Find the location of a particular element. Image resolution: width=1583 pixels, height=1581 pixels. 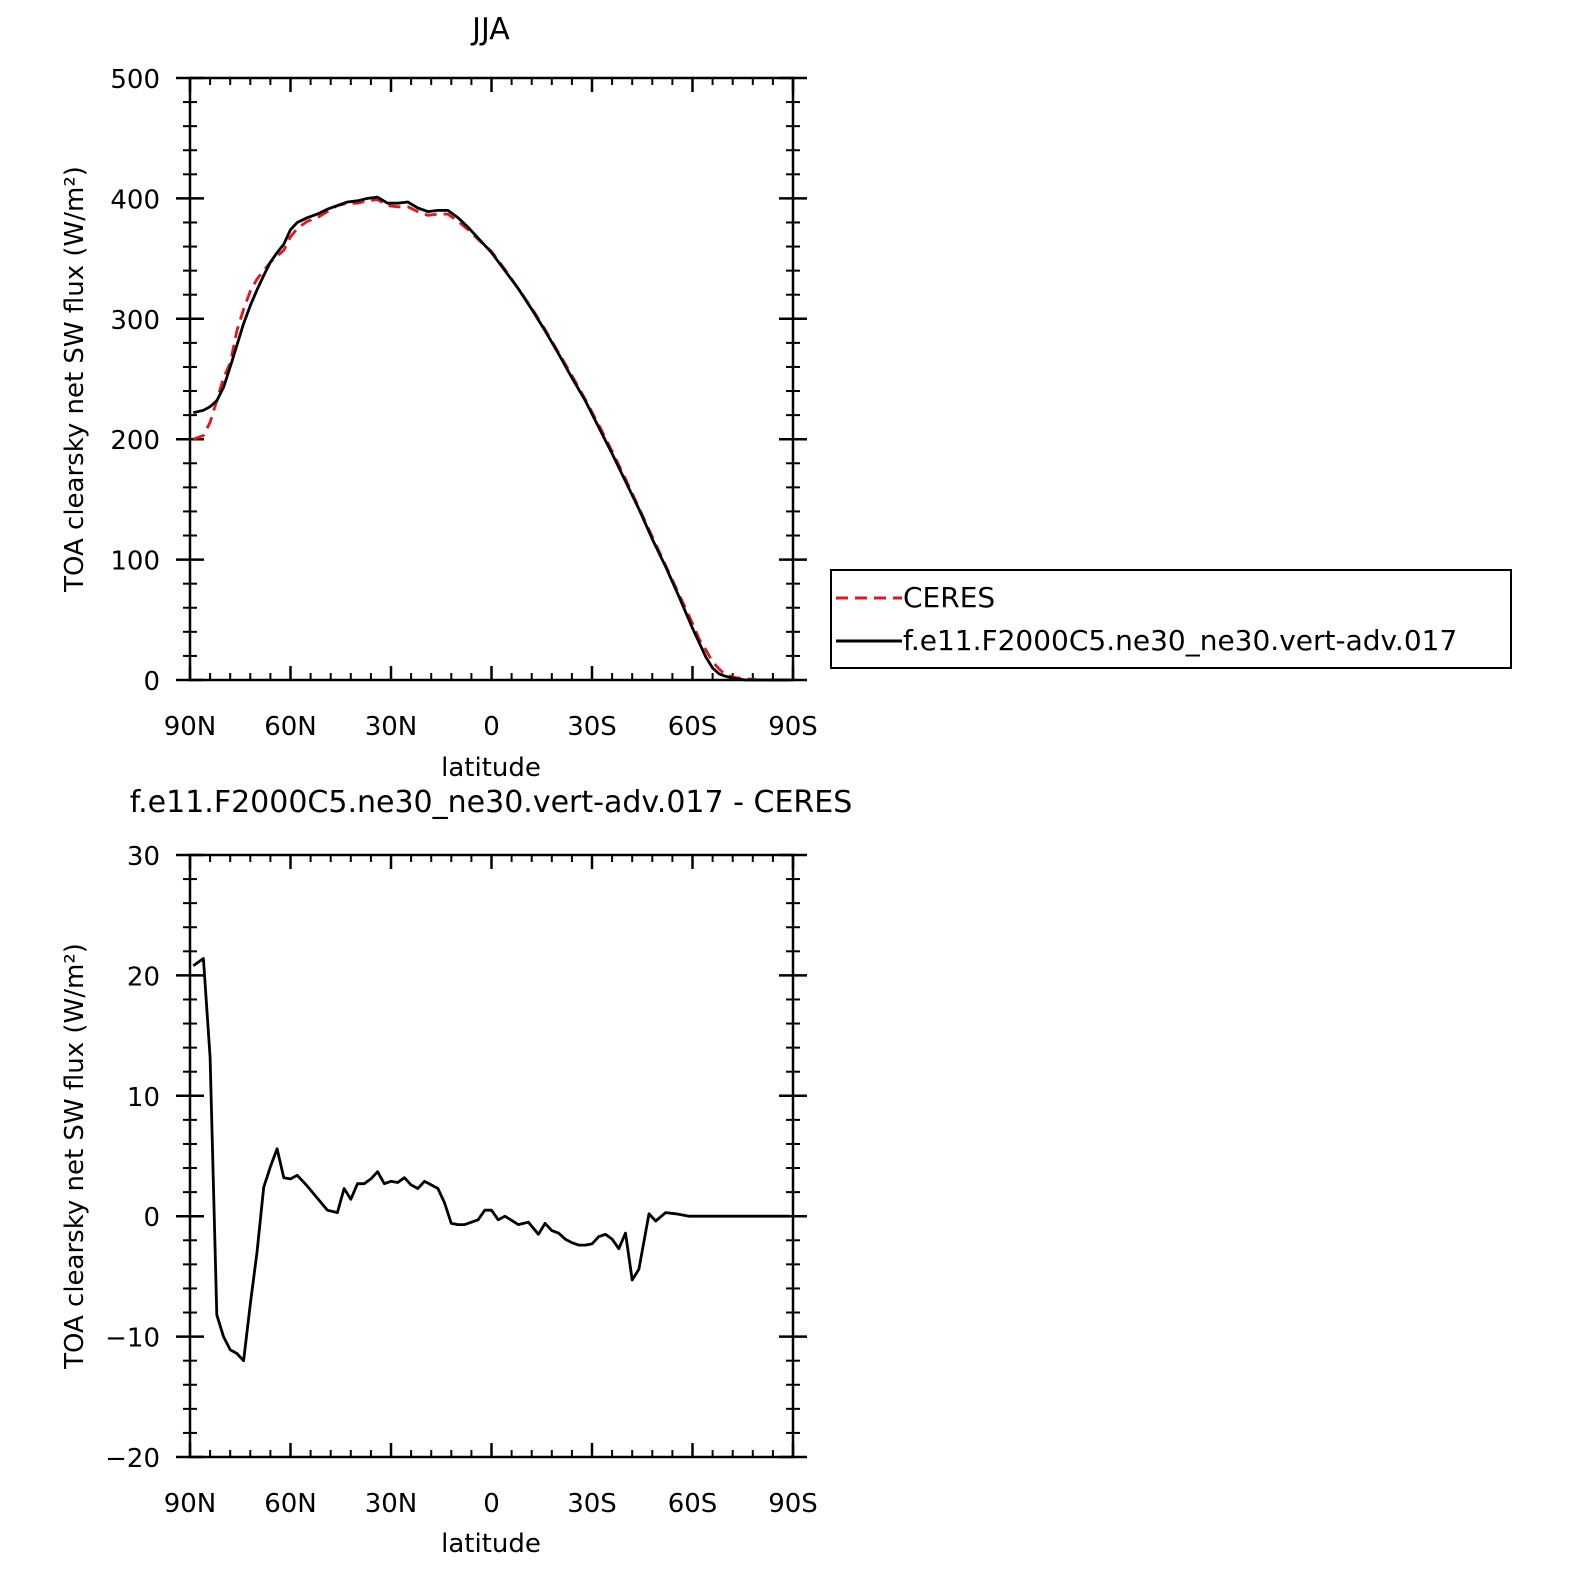

chart-top-frame is located at coordinates (491, 379).